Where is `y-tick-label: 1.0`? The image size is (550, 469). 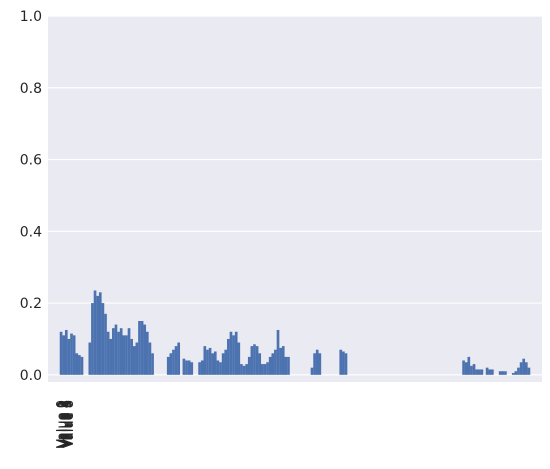 y-tick-label: 1.0 is located at coordinates (31, 17).